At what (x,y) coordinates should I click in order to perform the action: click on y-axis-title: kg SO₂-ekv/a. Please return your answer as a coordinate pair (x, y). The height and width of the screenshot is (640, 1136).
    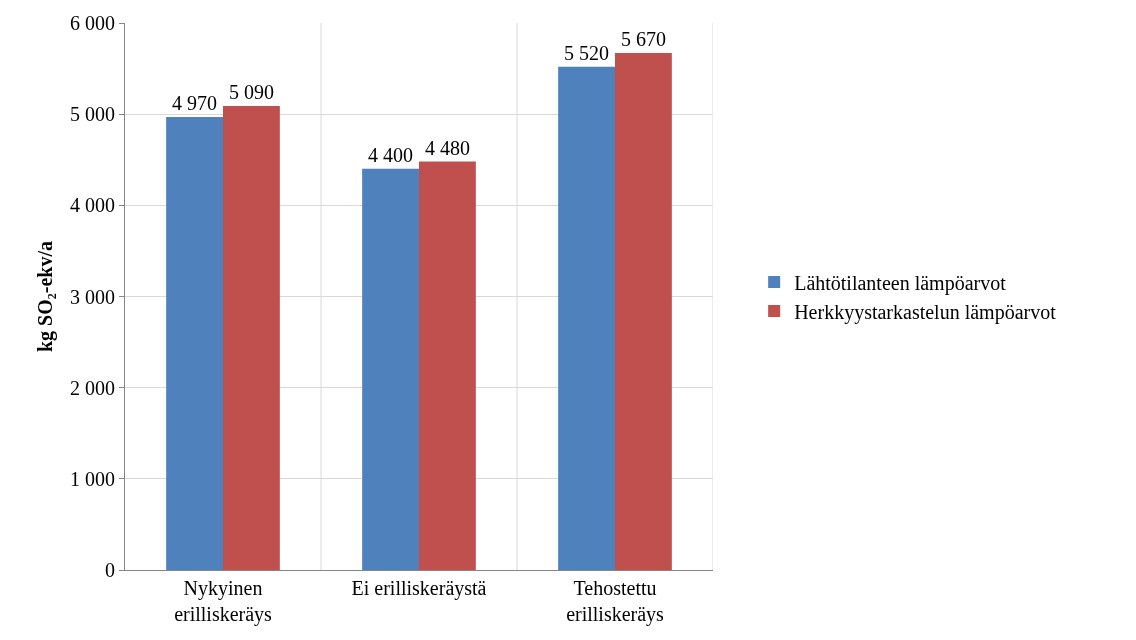
    Looking at the image, I should click on (45, 296).